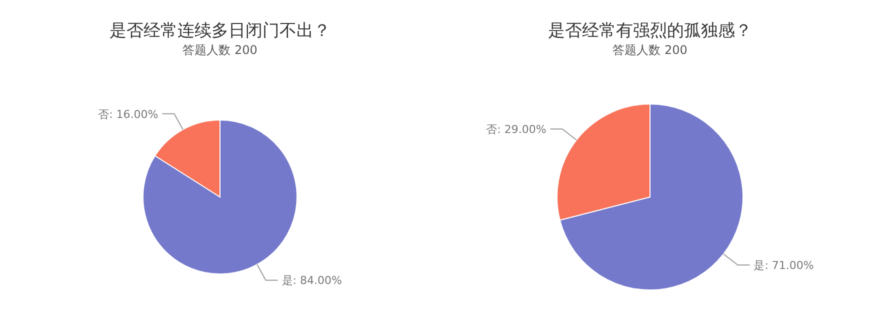  Describe the element at coordinates (317, 281) in the screenshot. I see `data-label: : 84.00%` at that location.